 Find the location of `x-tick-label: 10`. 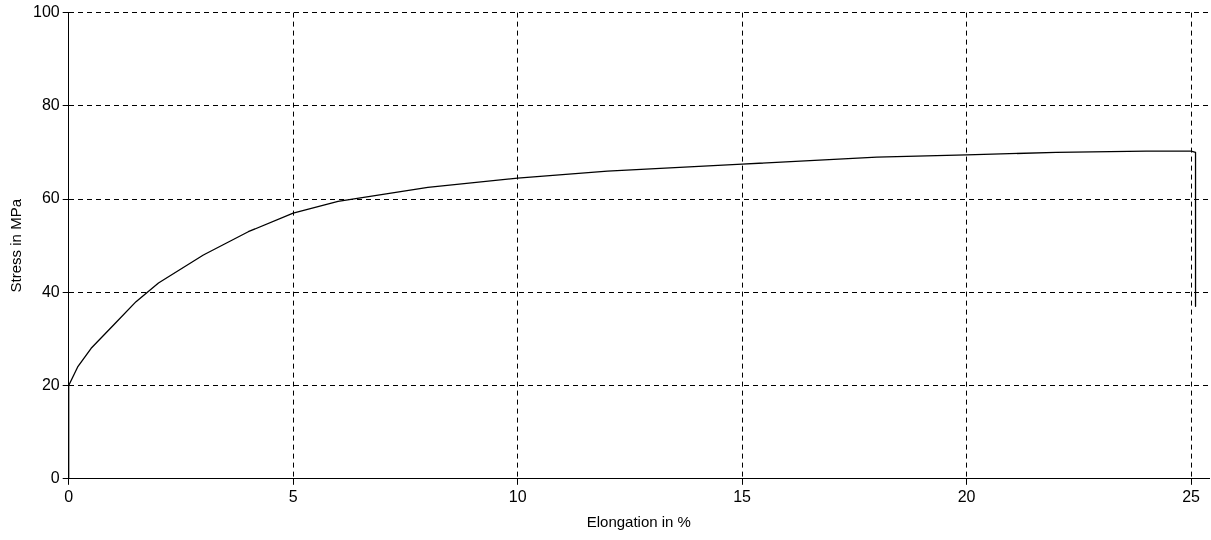

x-tick-label: 10 is located at coordinates (517, 496).